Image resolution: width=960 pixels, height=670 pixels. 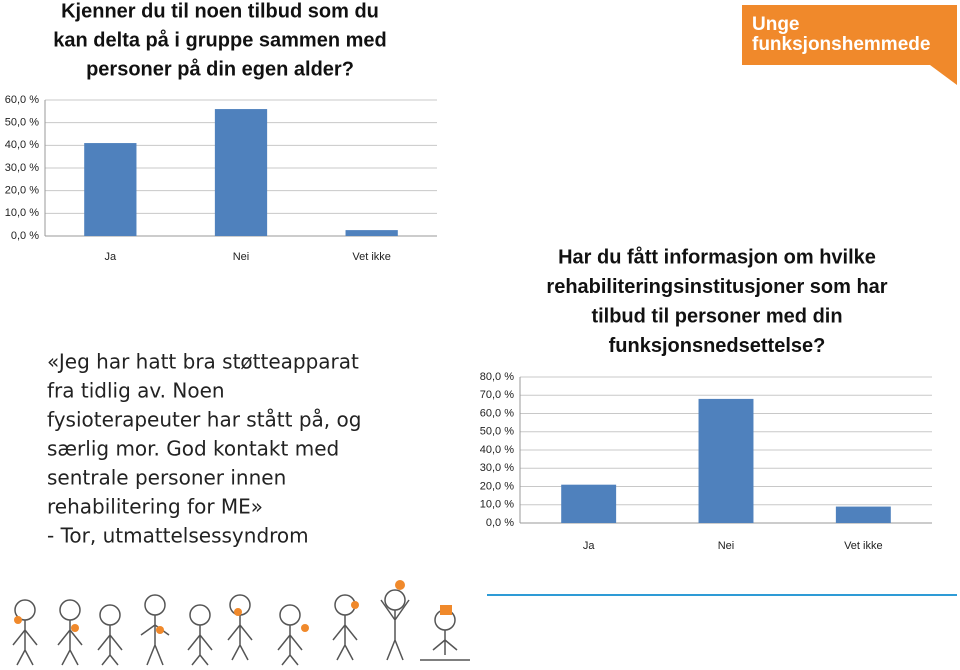 What do you see at coordinates (219, 39) in the screenshot?
I see `chart-title: kan delta på i gruppe sammen med` at bounding box center [219, 39].